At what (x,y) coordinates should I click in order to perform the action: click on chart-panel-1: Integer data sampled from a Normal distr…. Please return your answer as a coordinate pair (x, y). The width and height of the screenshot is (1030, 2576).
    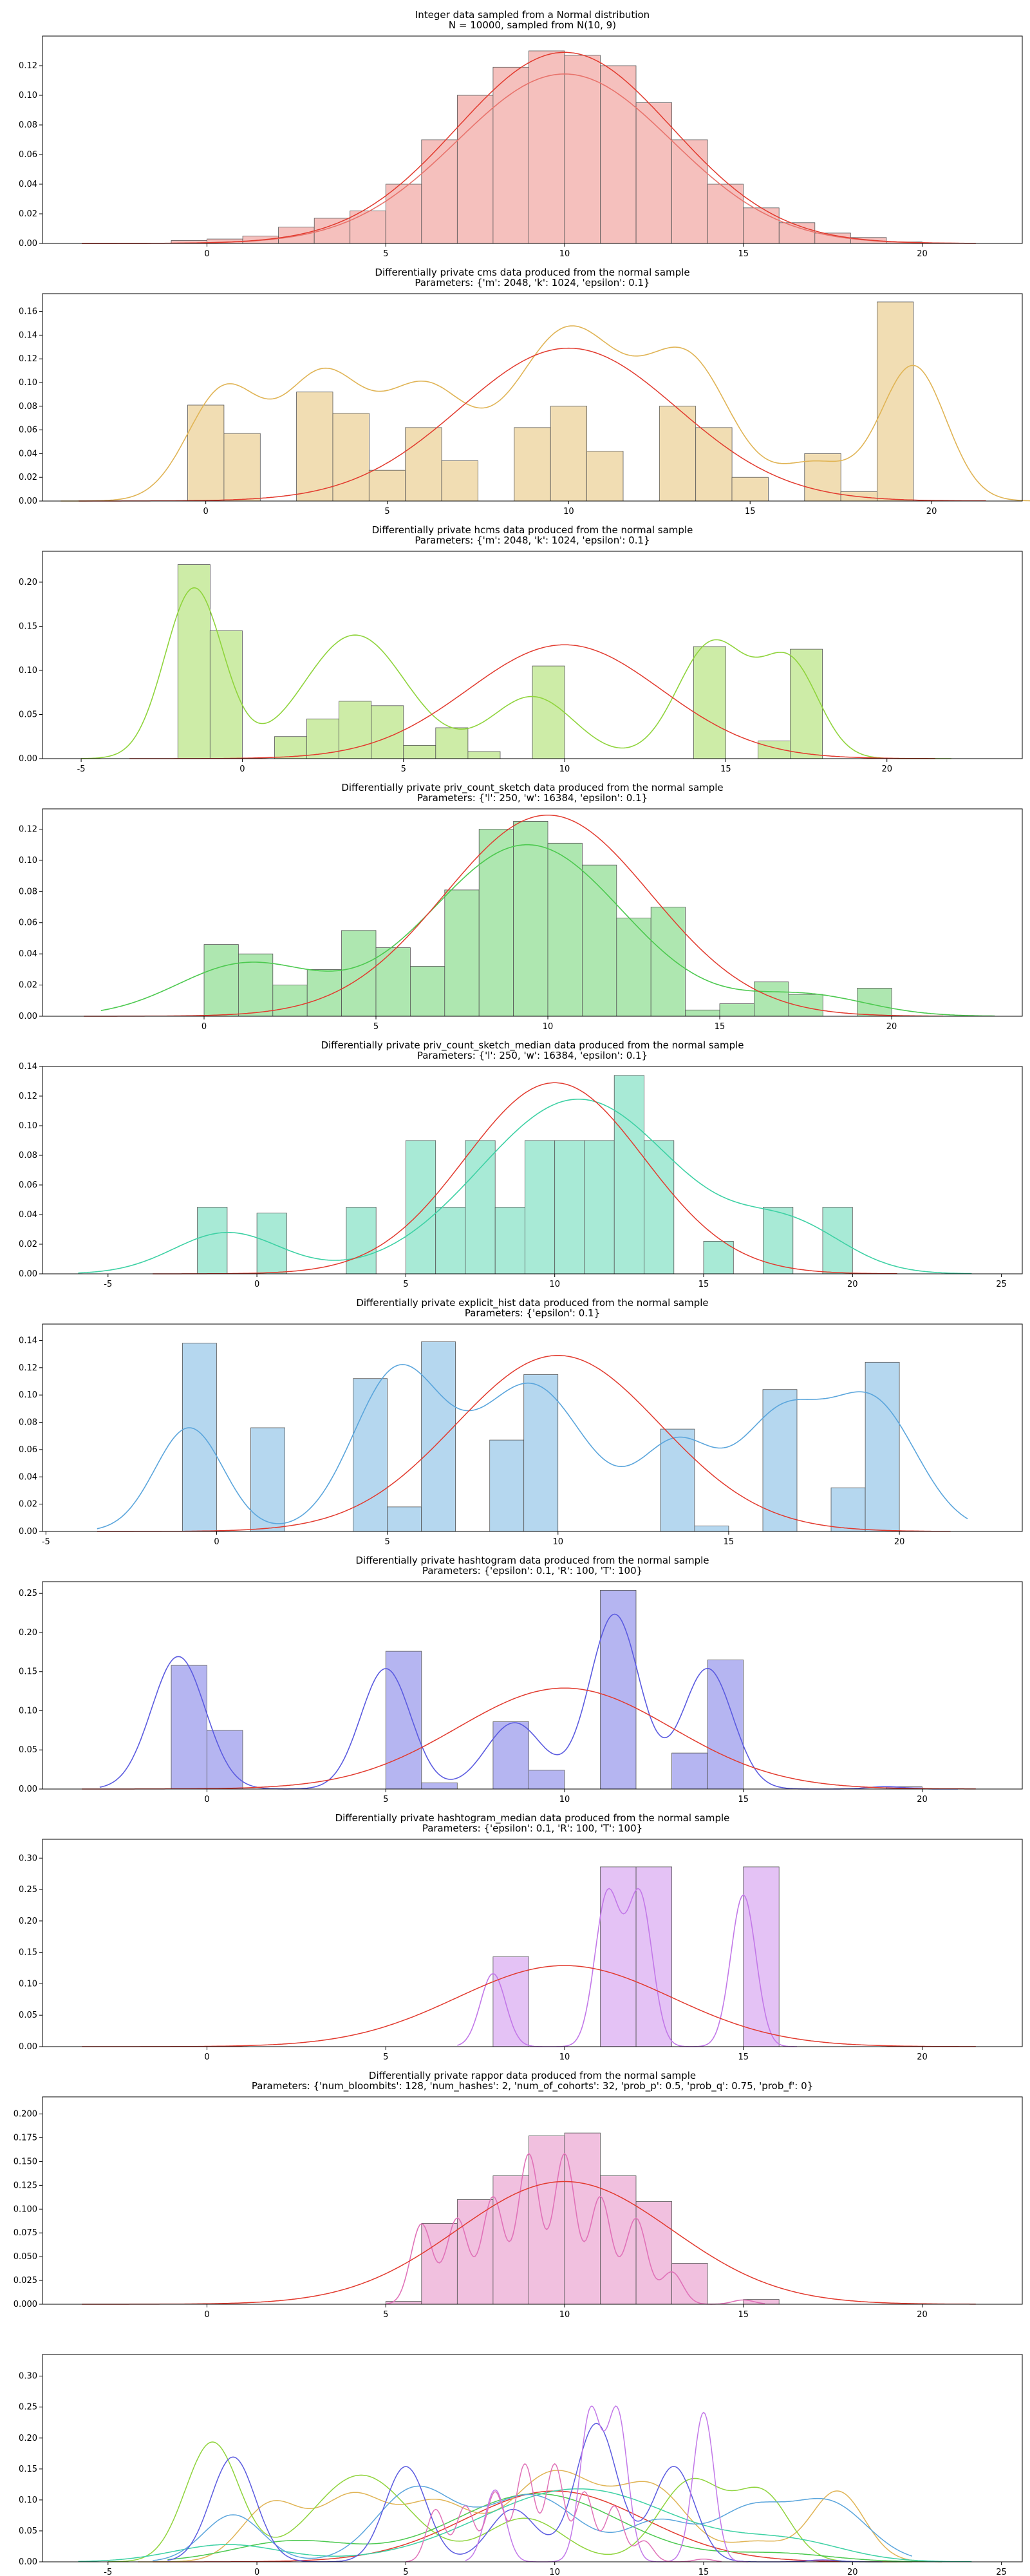
    Looking at the image, I should click on (521, 134).